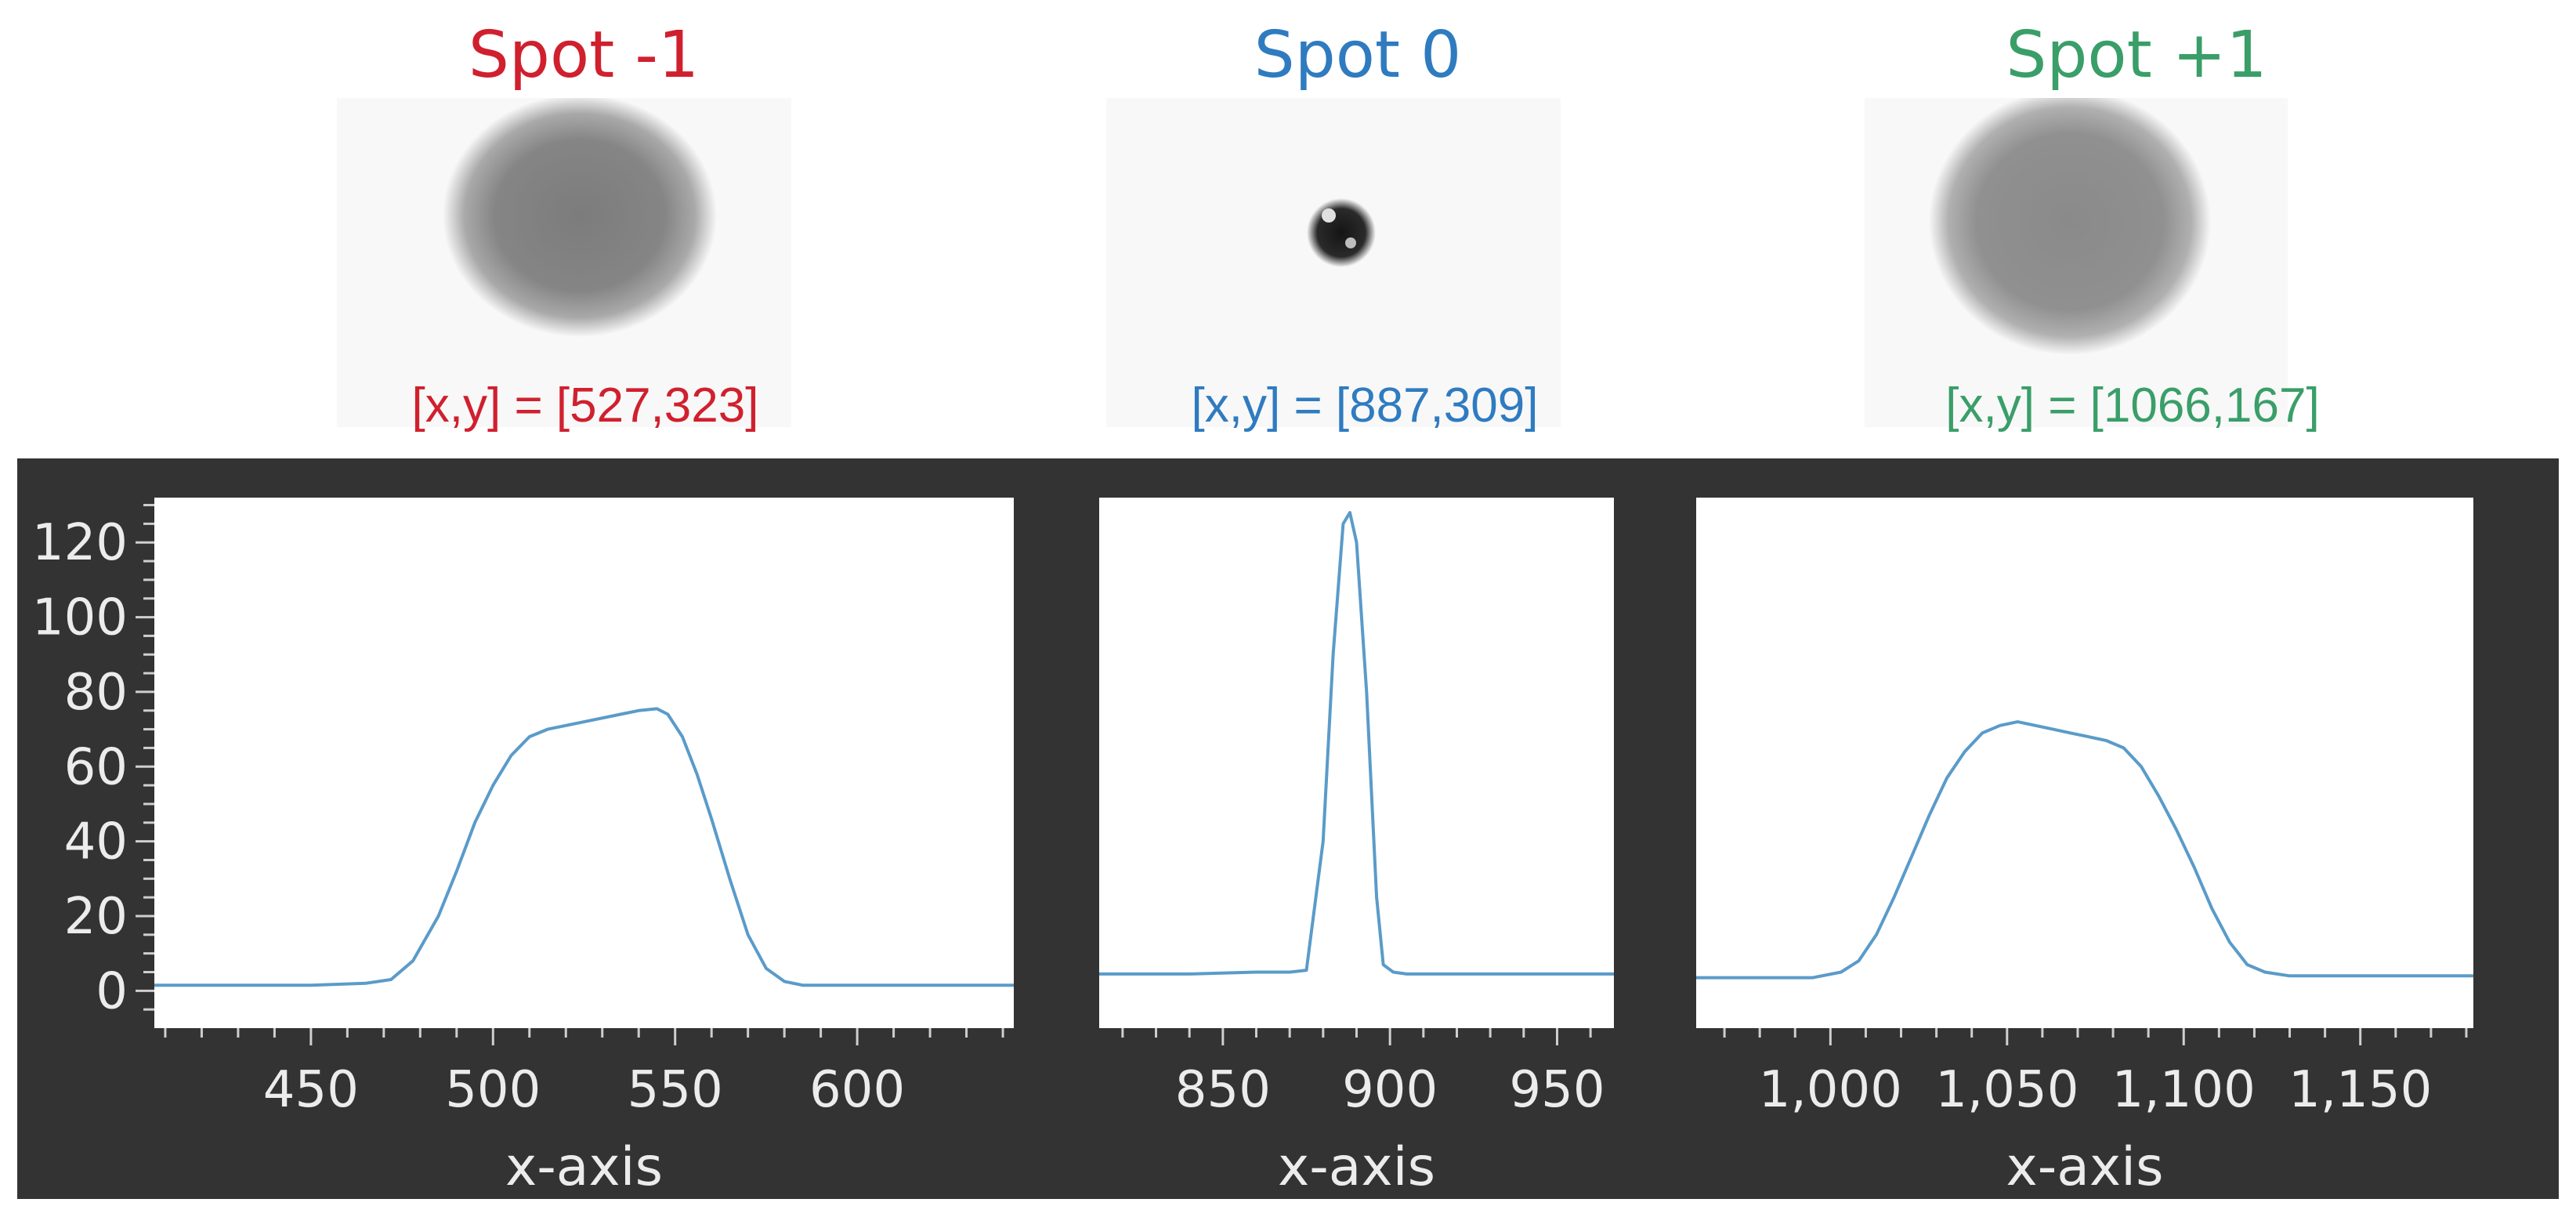 The image size is (2576, 1217). I want to click on chart-3-x-tick-label: 1,150, so click(2360, 1090).